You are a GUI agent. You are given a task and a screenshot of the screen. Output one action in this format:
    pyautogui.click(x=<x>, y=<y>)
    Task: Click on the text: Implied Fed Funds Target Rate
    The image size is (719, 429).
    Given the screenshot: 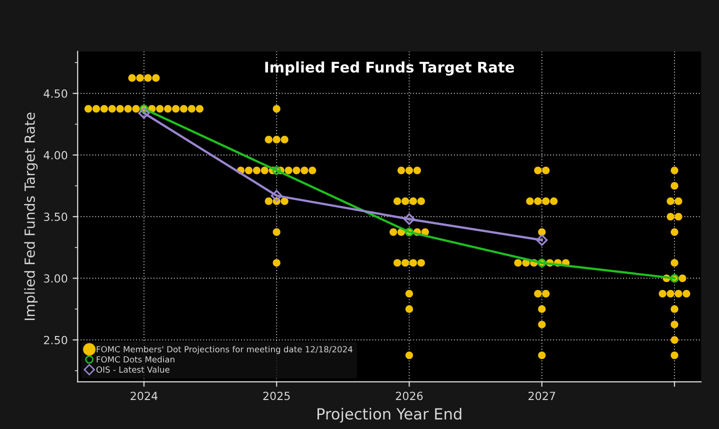 What is the action you would take?
    pyautogui.click(x=389, y=68)
    